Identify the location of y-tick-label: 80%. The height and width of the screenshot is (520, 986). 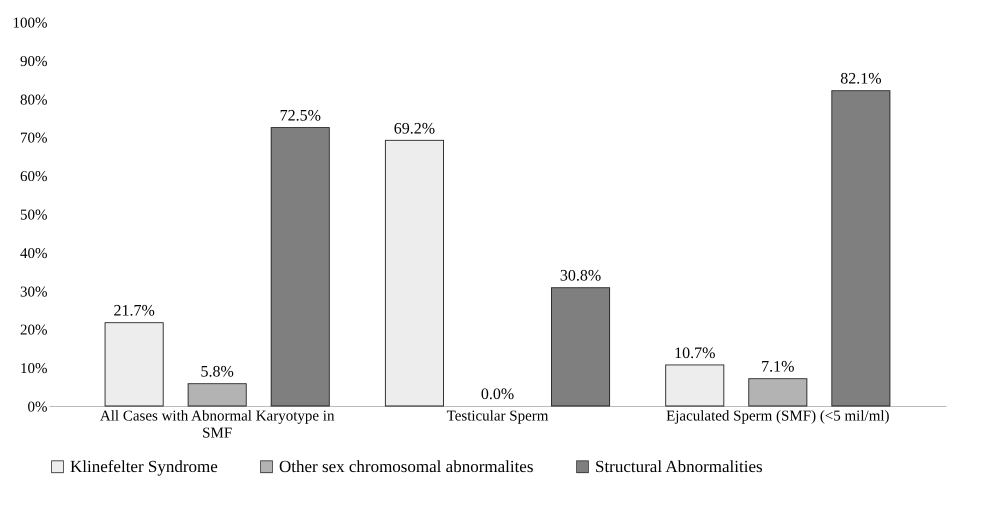
(34, 100).